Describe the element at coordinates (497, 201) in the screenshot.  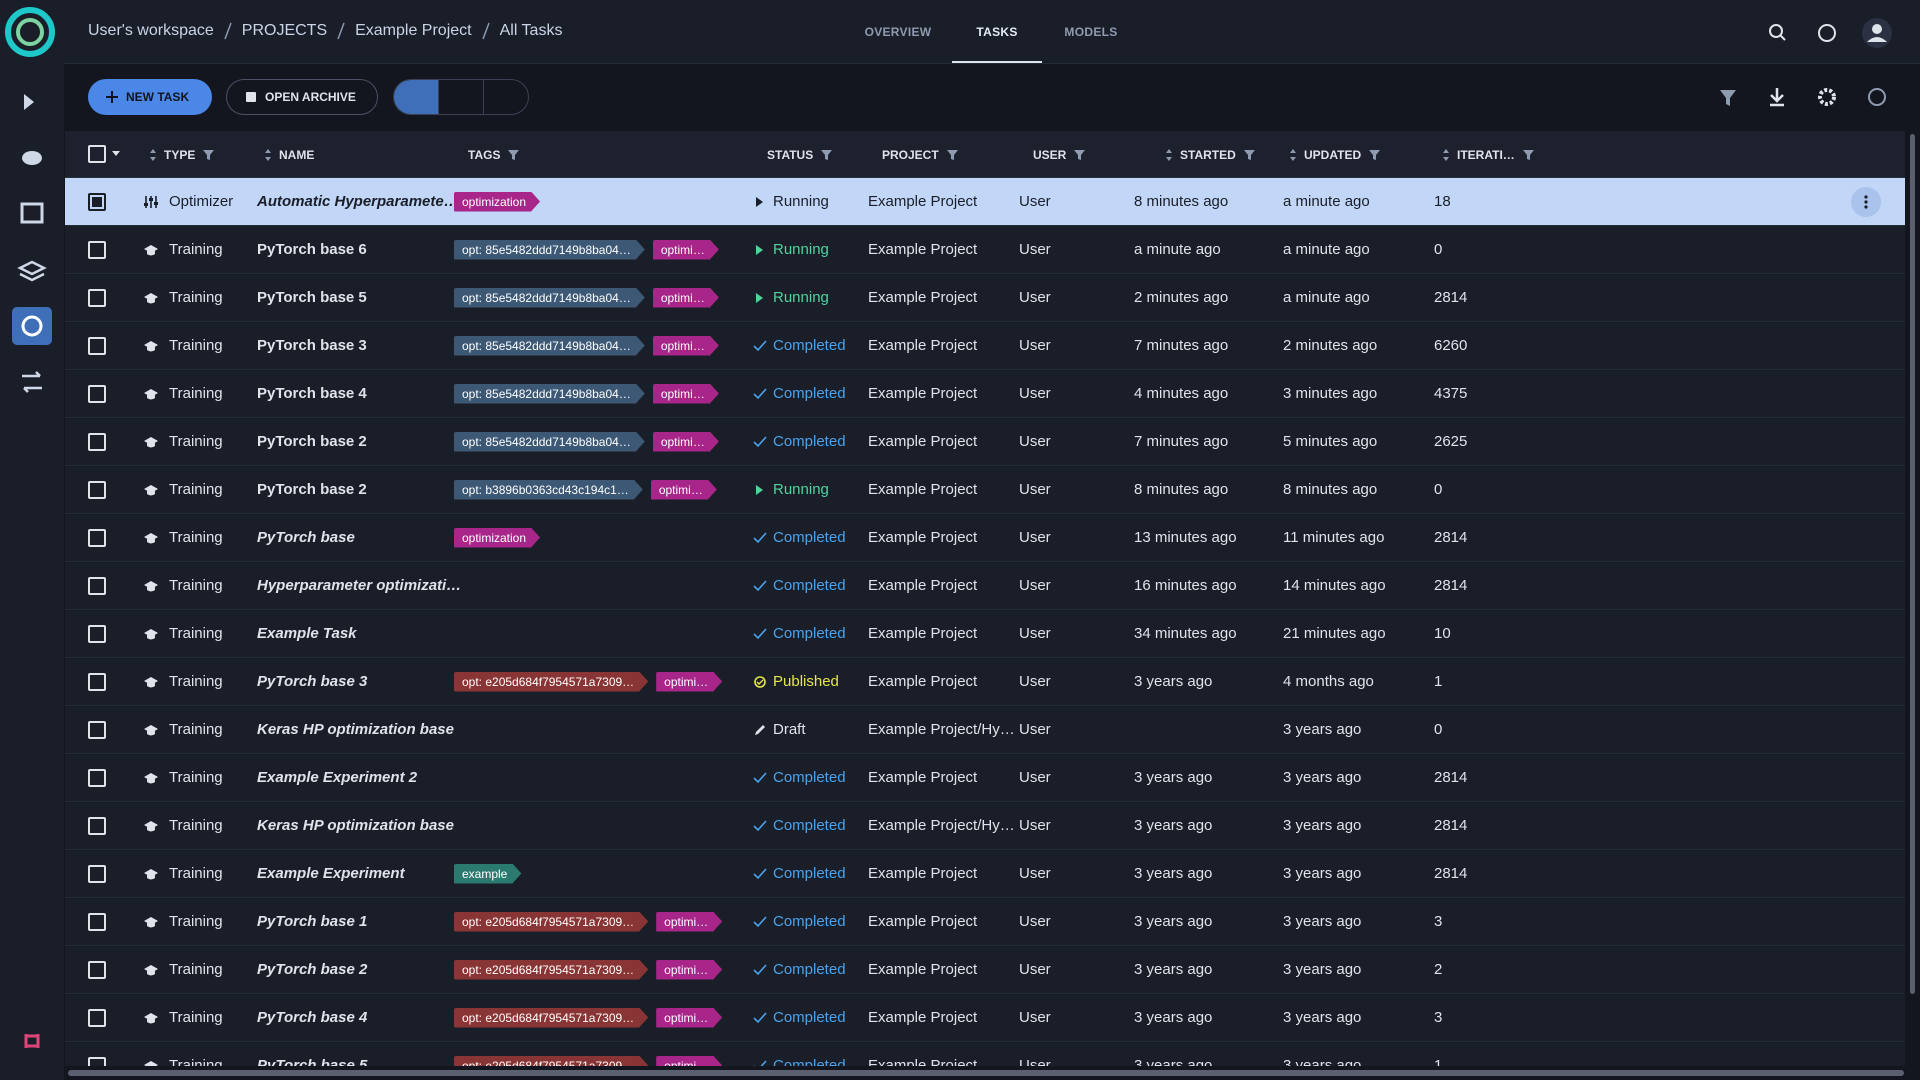
I see `tags-cell: optimization` at that location.